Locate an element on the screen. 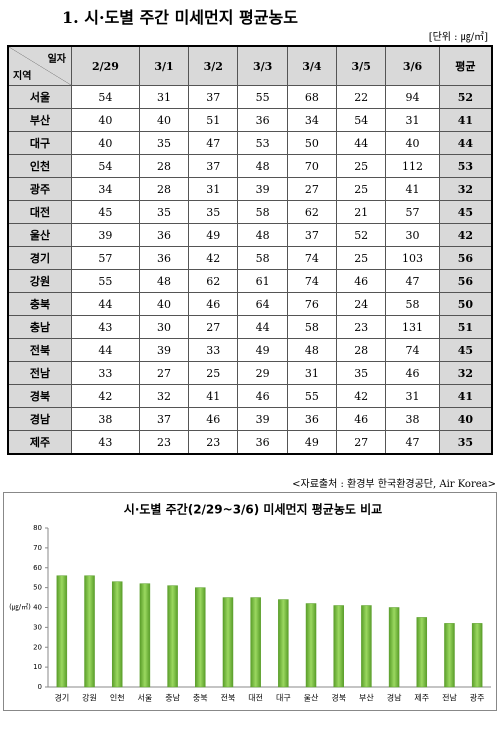 Image resolution: width=500 pixels, height=730 pixels. region: 울산 is located at coordinates (39, 235).